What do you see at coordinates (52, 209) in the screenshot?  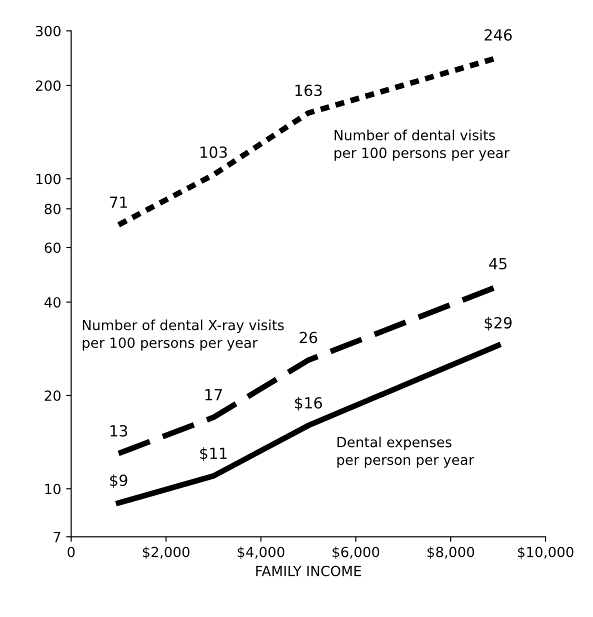 I see `y-tick-label: 80` at bounding box center [52, 209].